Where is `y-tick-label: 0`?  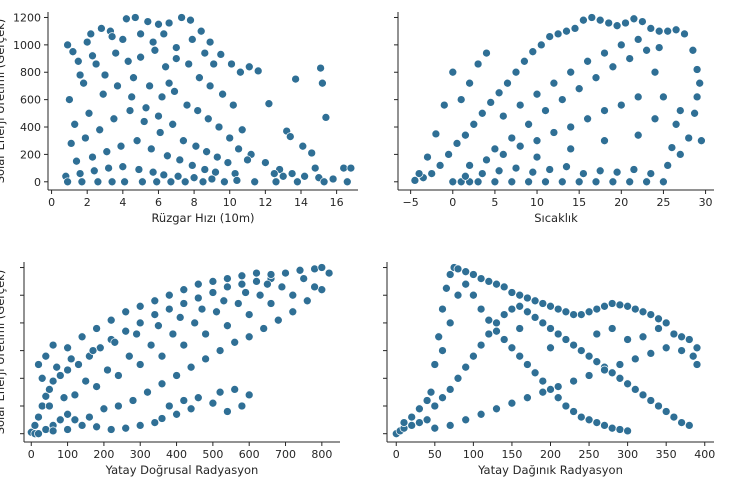 y-tick-label: 0 is located at coordinates (37, 182).